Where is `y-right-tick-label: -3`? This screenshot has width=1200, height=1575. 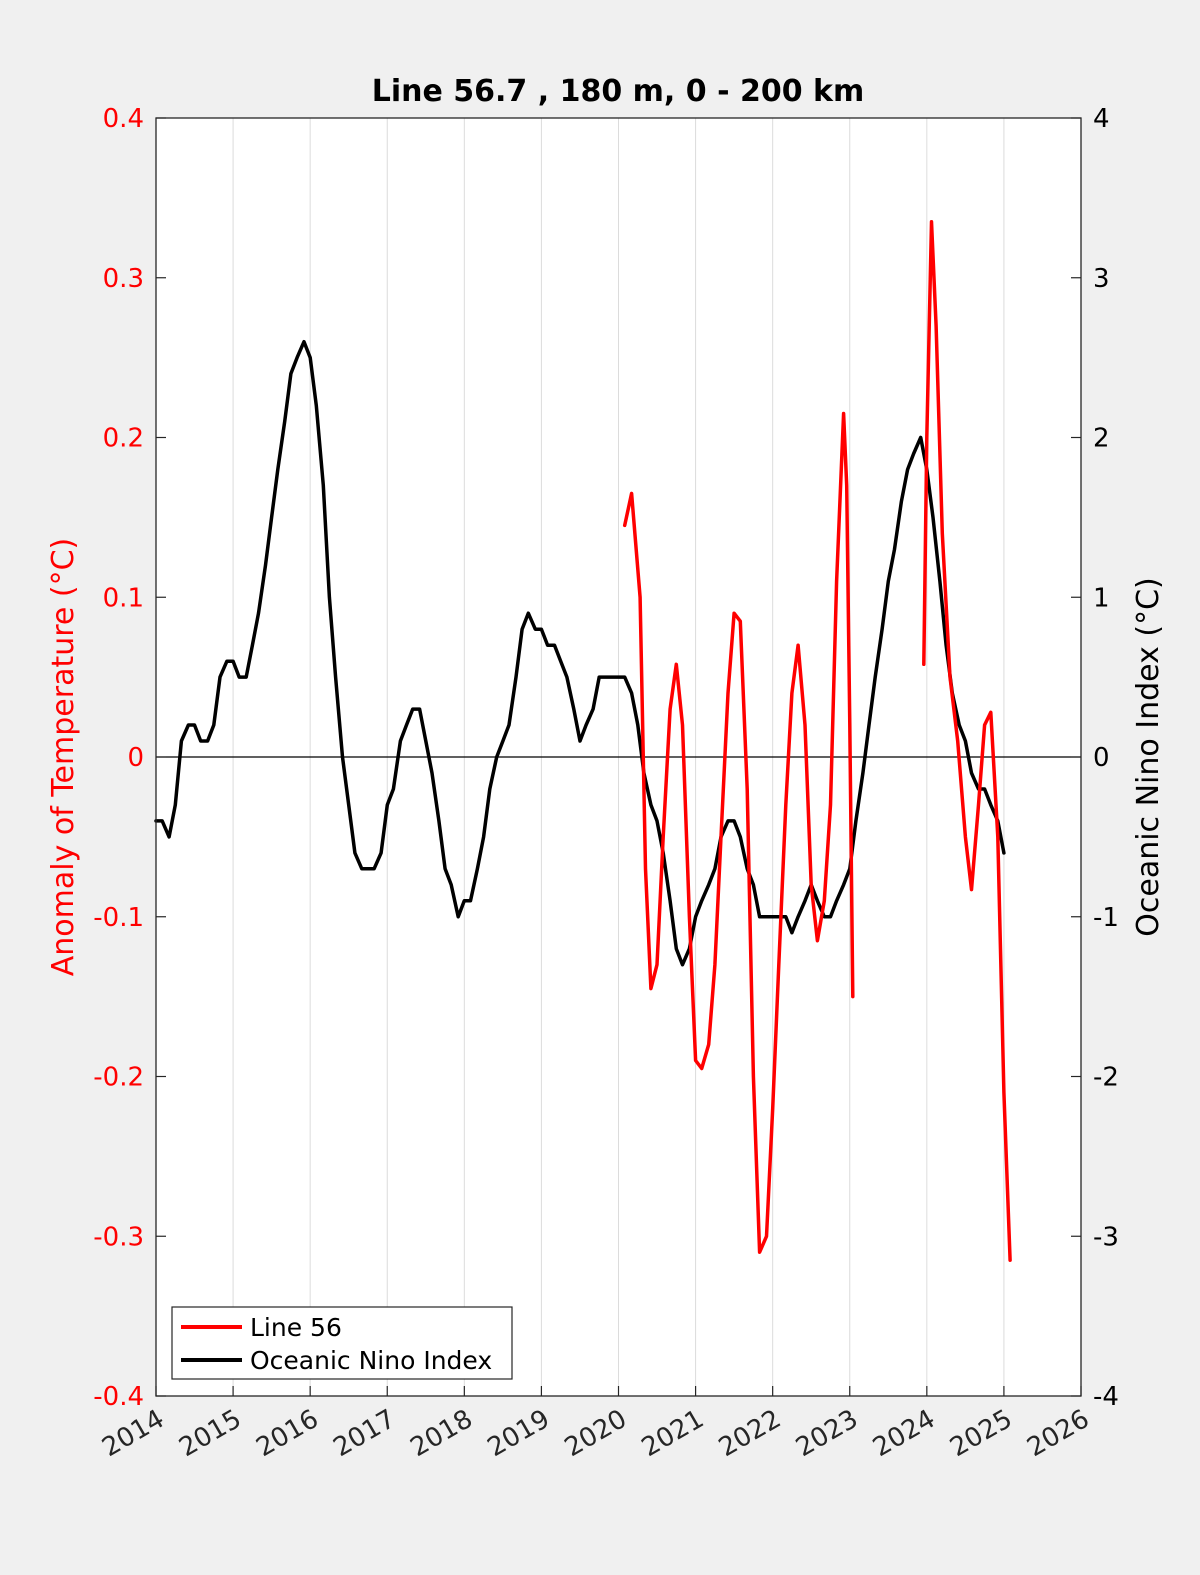
y-right-tick-label: -3 is located at coordinates (1106, 1237).